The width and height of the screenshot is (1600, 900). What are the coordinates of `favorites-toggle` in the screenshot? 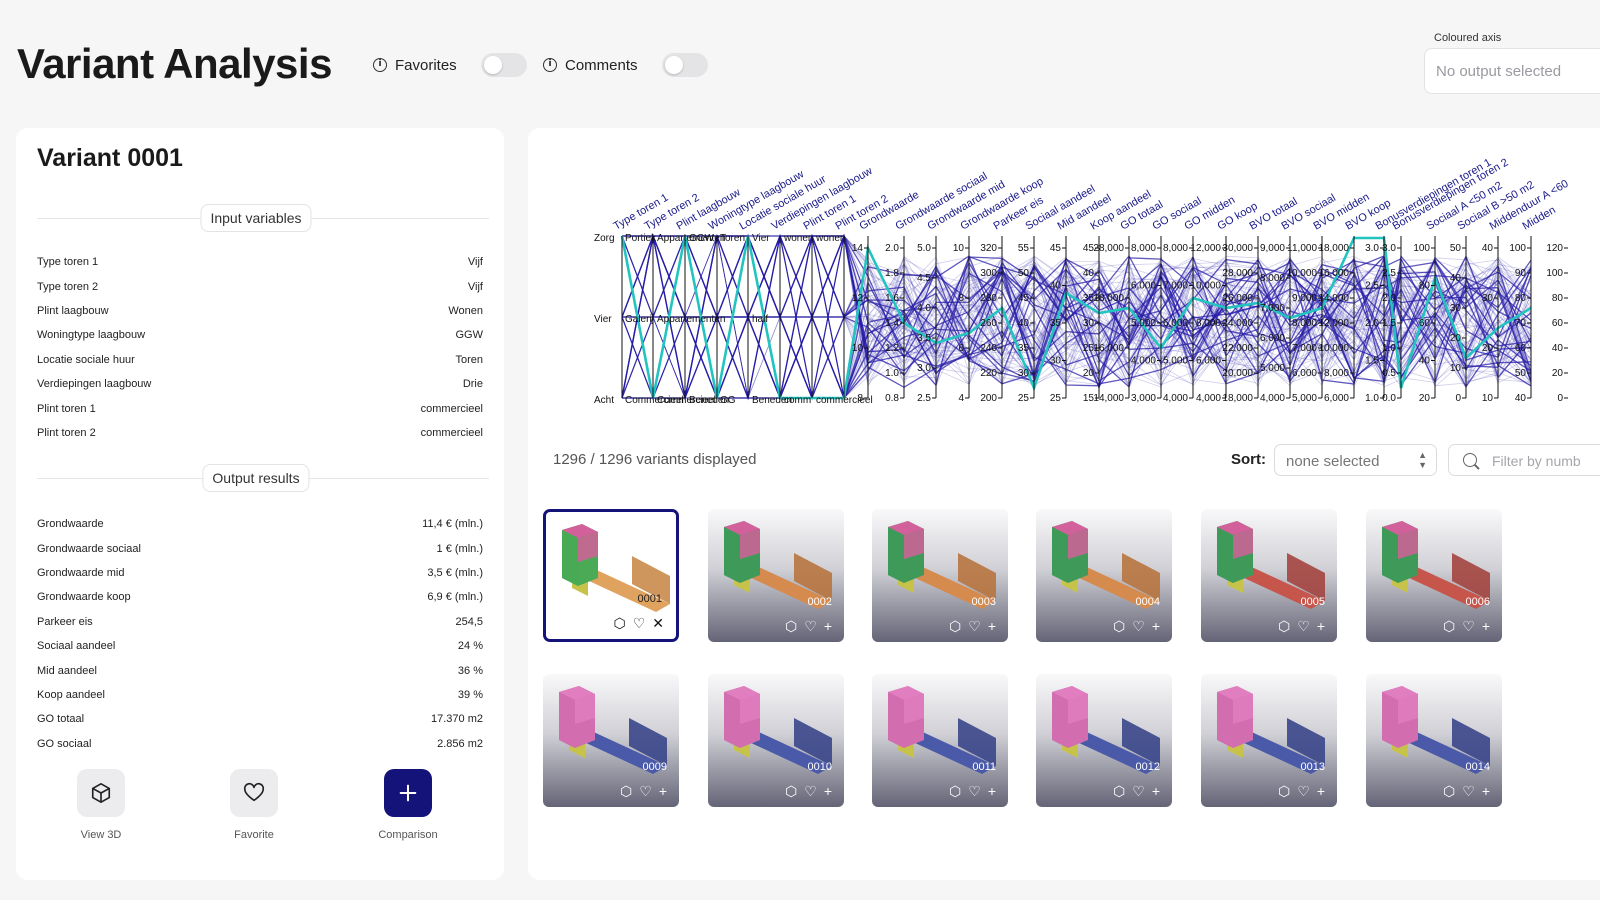 It's located at (503, 65).